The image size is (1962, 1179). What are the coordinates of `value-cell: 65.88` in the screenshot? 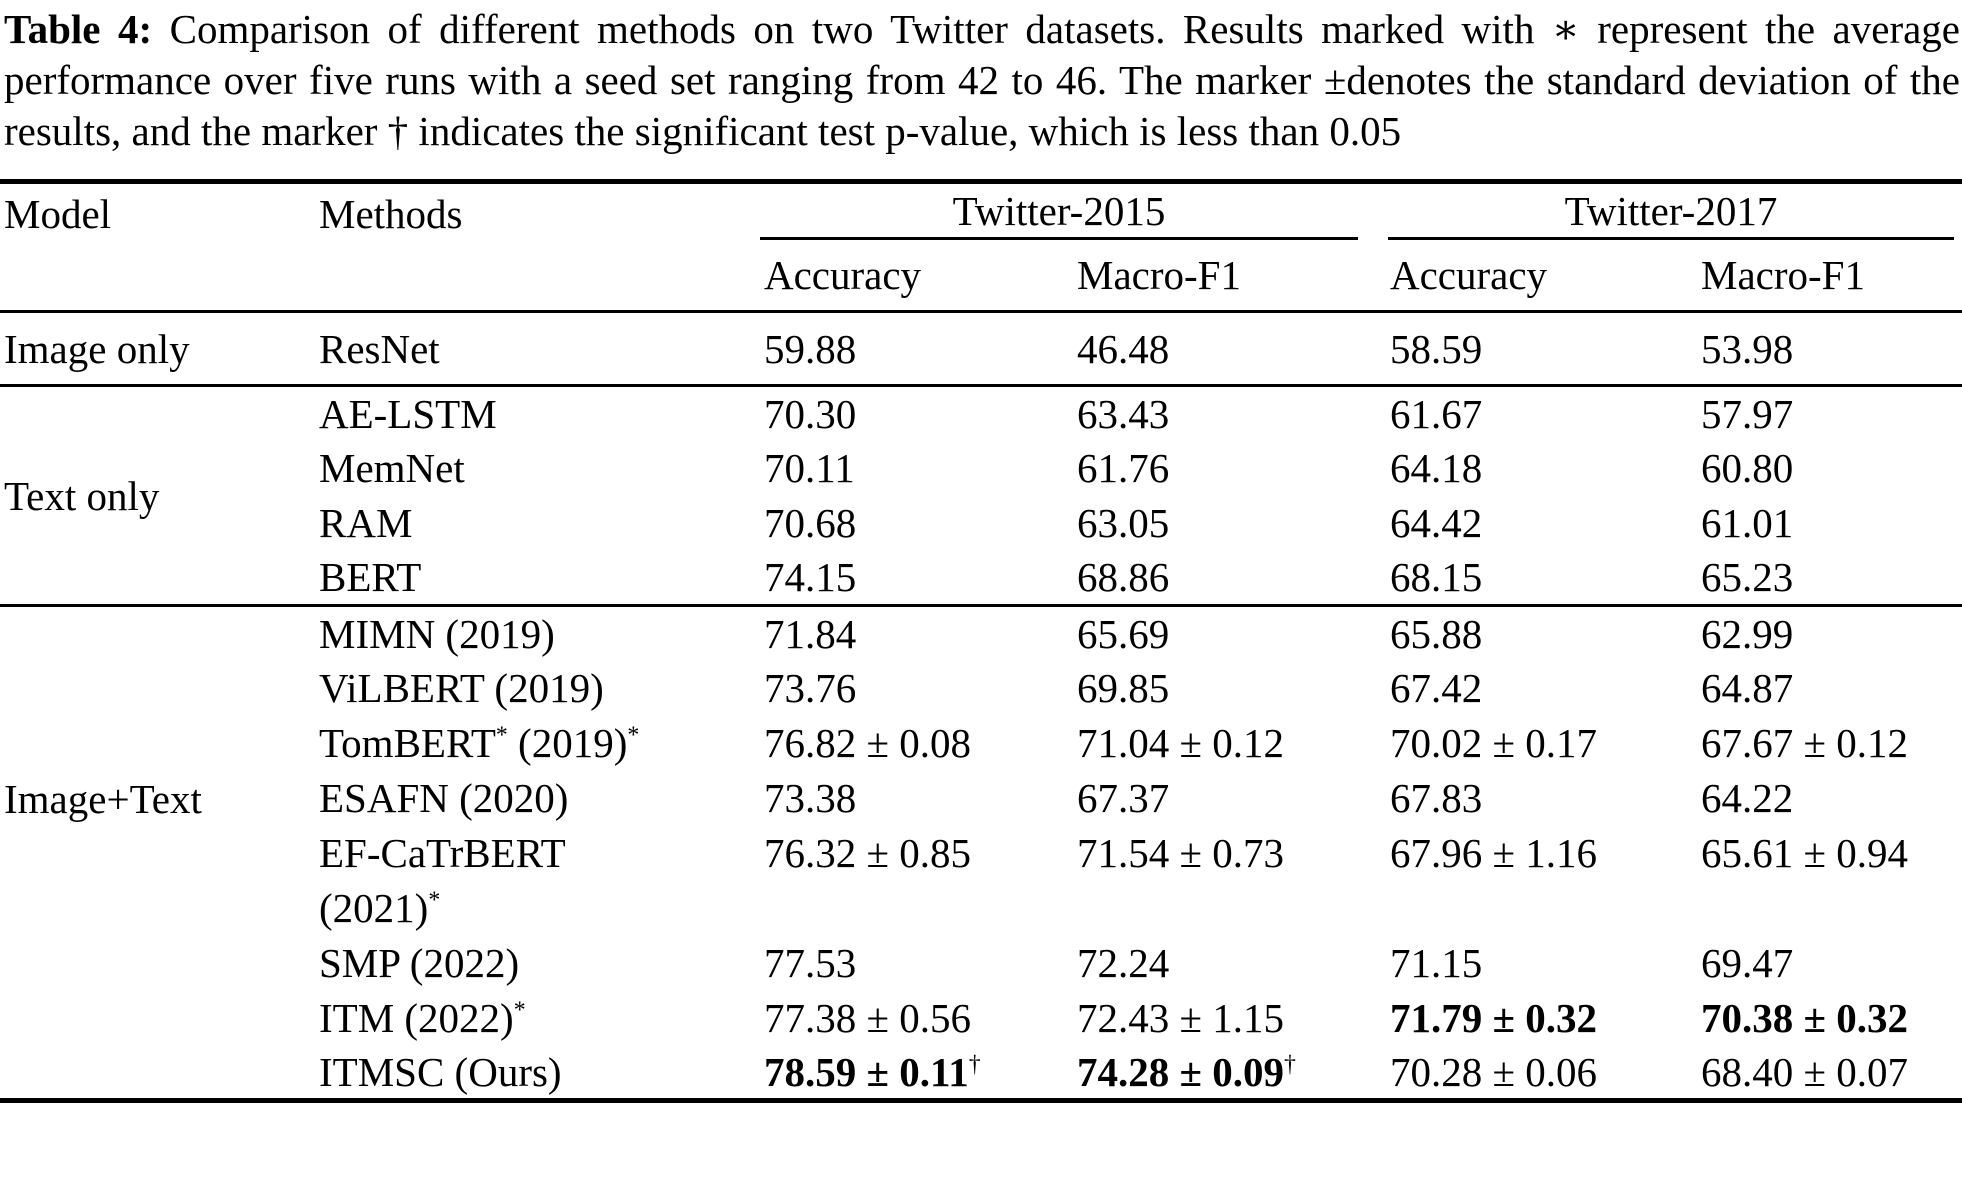 It's located at (1436, 633).